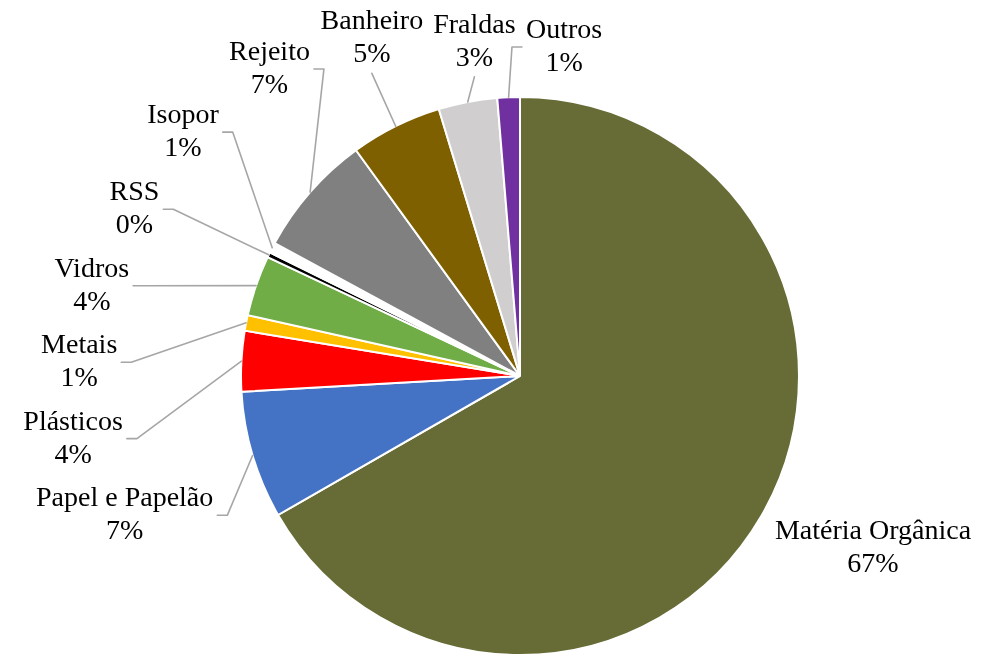 This screenshot has width=1004, height=659. What do you see at coordinates (134, 191) in the screenshot?
I see `slice-label: RSS` at bounding box center [134, 191].